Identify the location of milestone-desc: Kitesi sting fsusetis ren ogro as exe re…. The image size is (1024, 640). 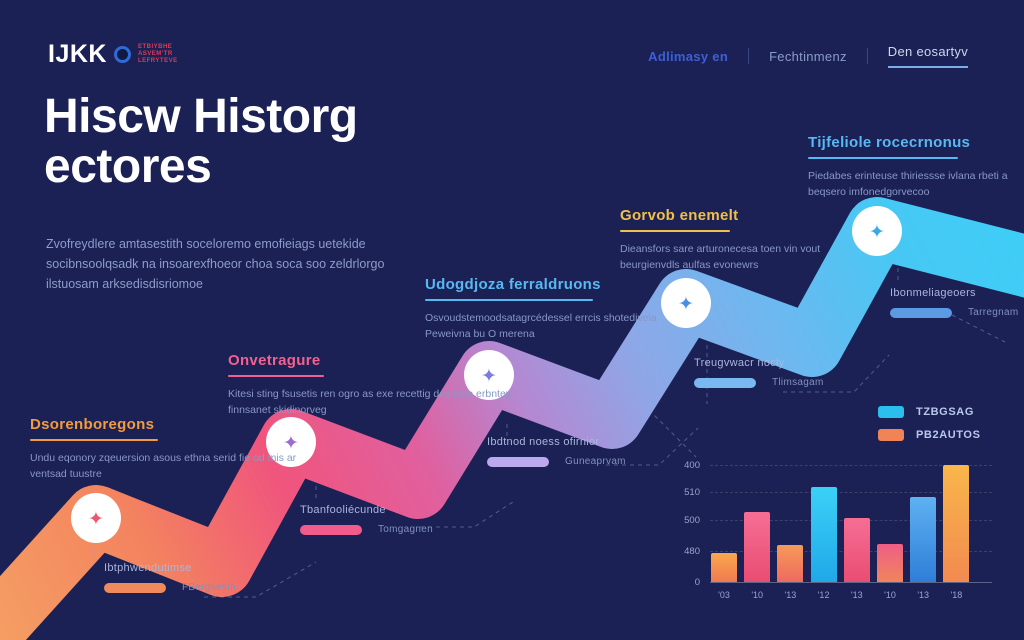
(370, 402).